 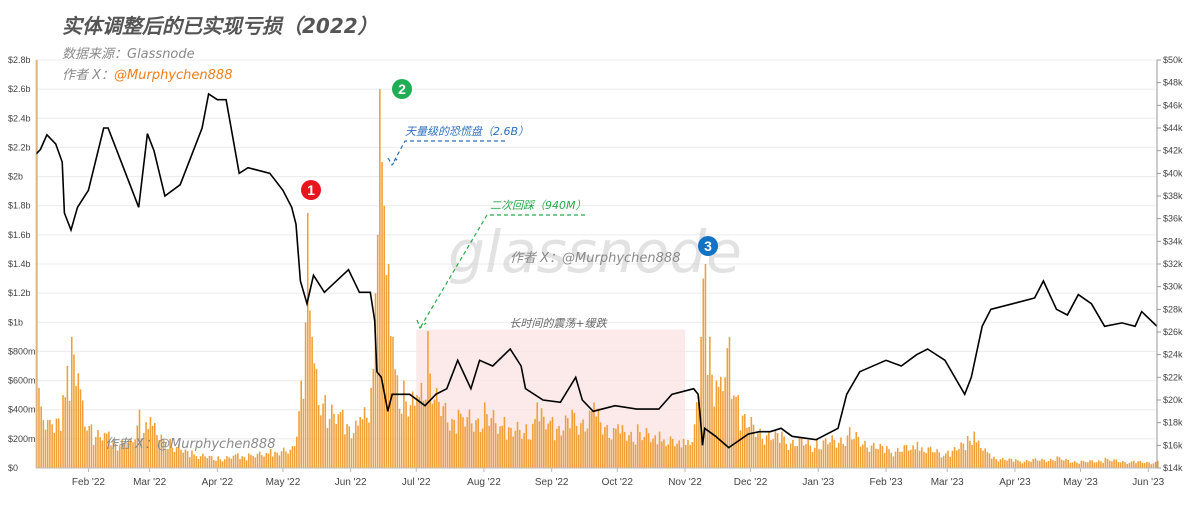 I want to click on marker-1: 1, so click(x=311, y=190).